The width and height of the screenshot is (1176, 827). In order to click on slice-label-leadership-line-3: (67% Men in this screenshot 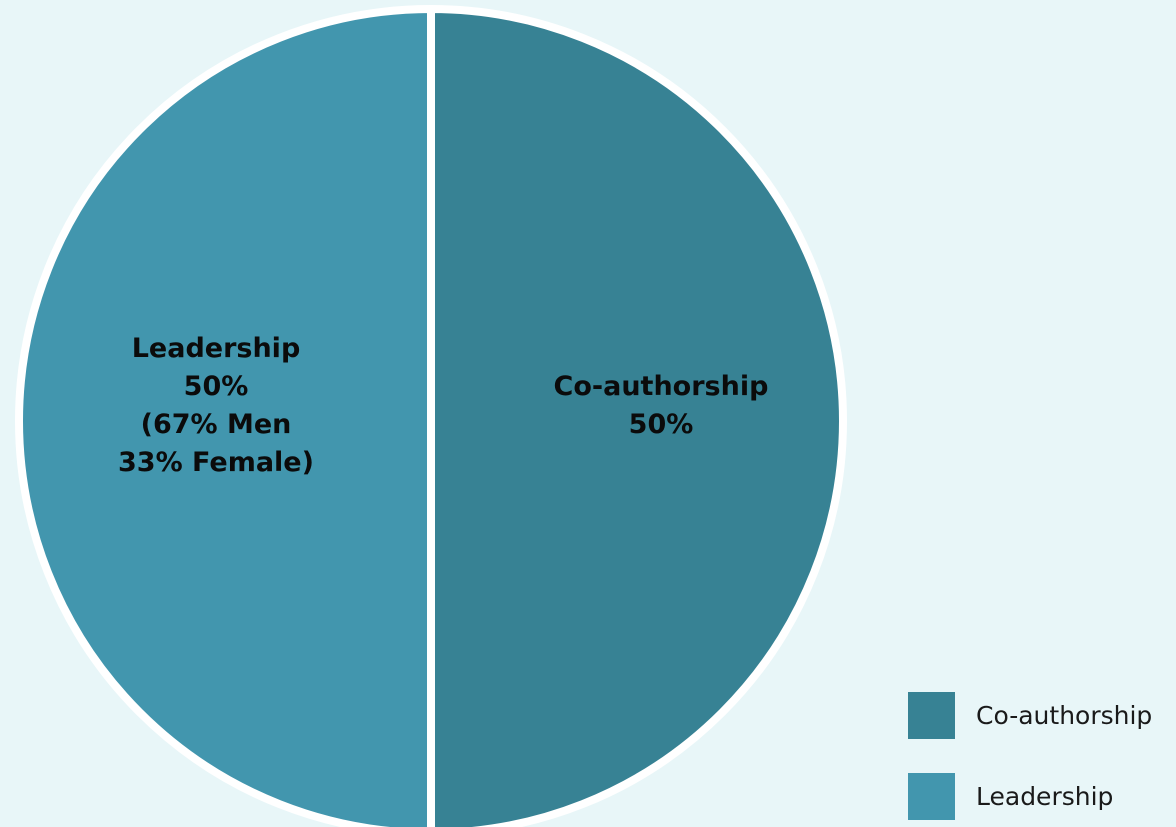, I will do `click(216, 424)`.